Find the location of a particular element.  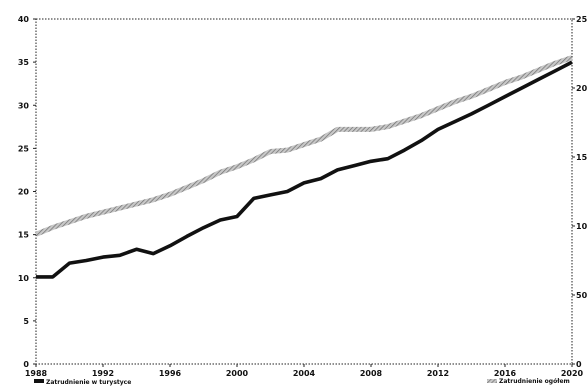

x-tick-label: 2016 is located at coordinates (505, 373).